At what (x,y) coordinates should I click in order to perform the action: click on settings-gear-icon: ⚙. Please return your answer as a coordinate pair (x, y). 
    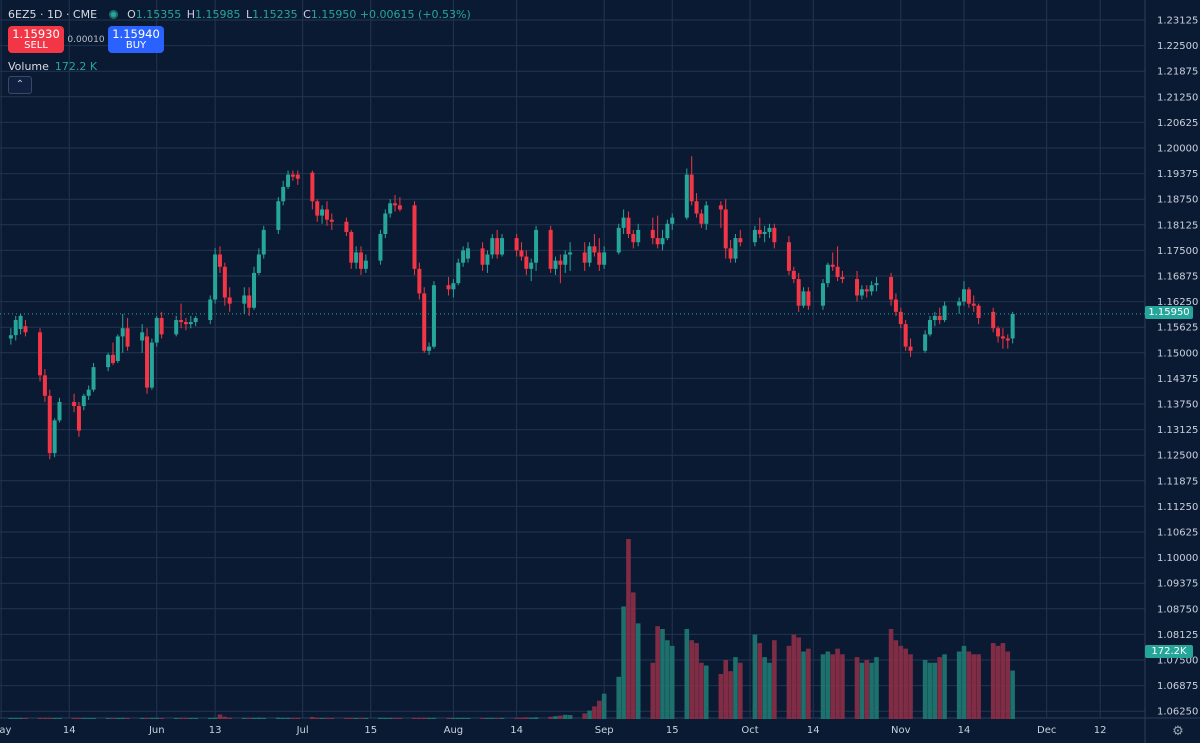
    Looking at the image, I should click on (1178, 731).